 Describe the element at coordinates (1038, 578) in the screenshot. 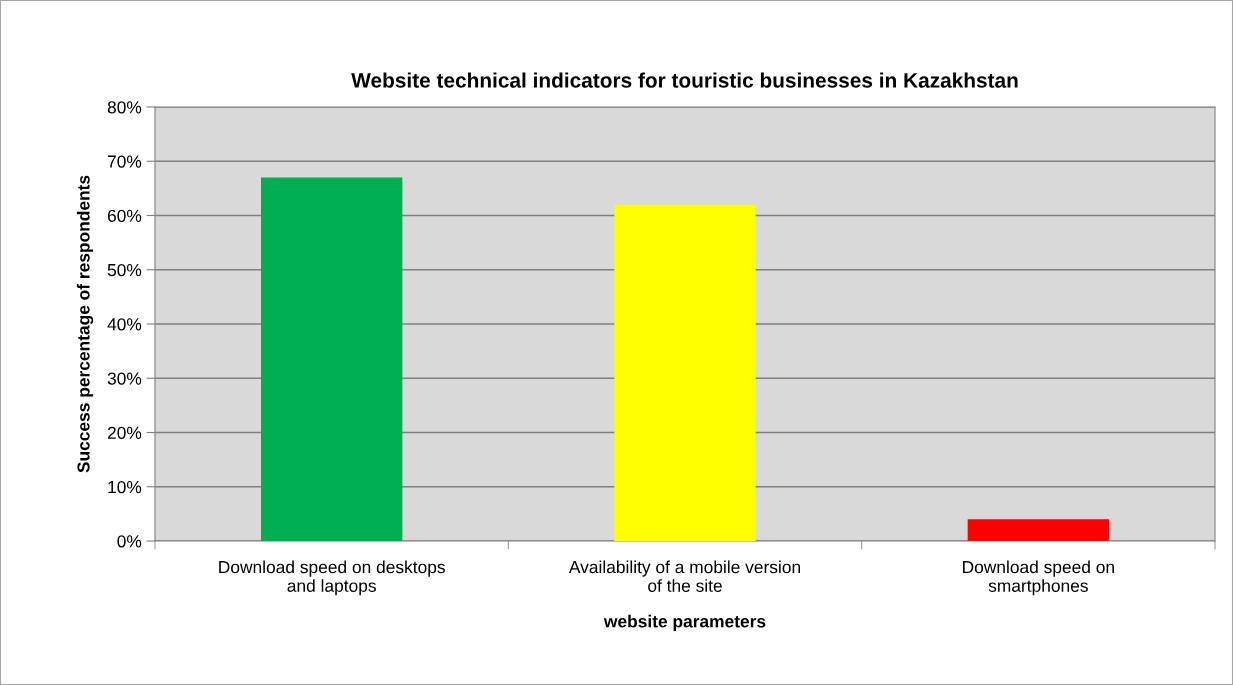

I see `x-tick-label: Download speed on smartphones` at that location.